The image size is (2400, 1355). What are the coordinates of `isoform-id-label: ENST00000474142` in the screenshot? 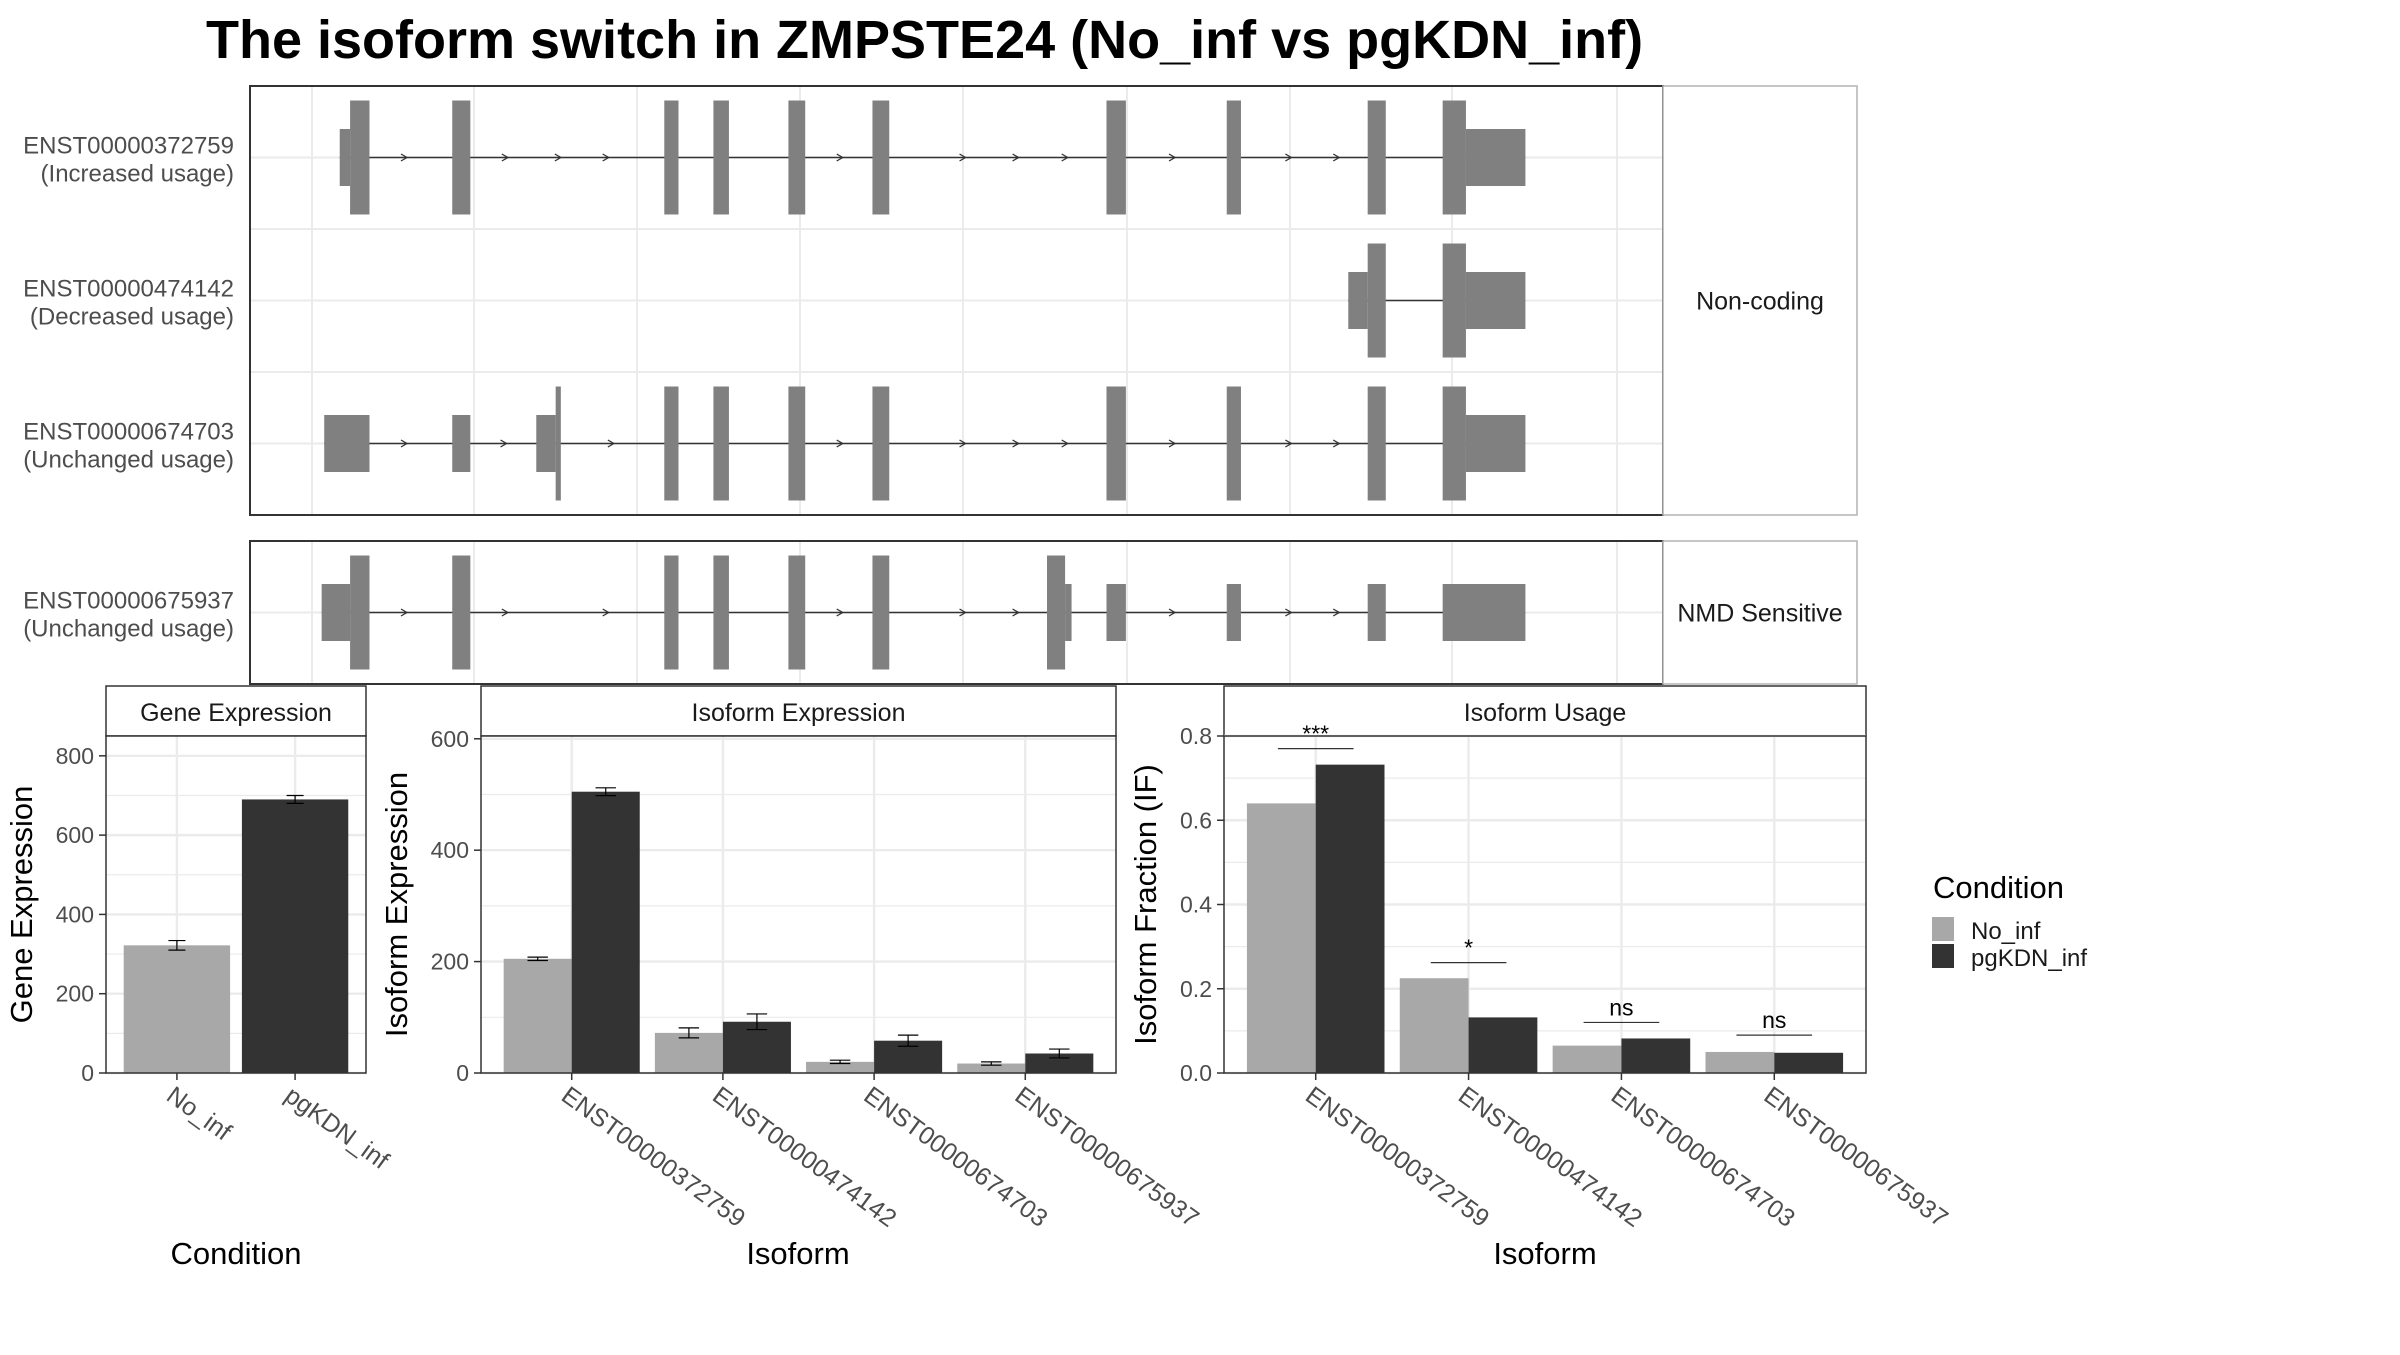 It's located at (128, 289).